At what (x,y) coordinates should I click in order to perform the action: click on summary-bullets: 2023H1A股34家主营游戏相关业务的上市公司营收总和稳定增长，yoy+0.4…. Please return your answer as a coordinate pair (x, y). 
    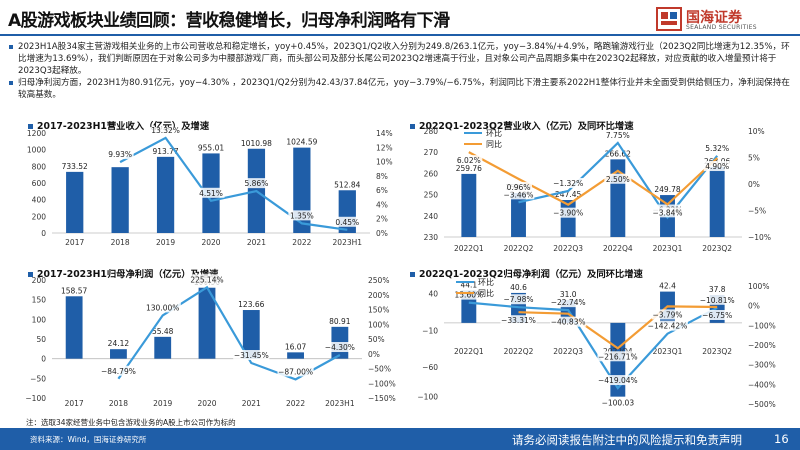
    Looking at the image, I should click on (400, 71).